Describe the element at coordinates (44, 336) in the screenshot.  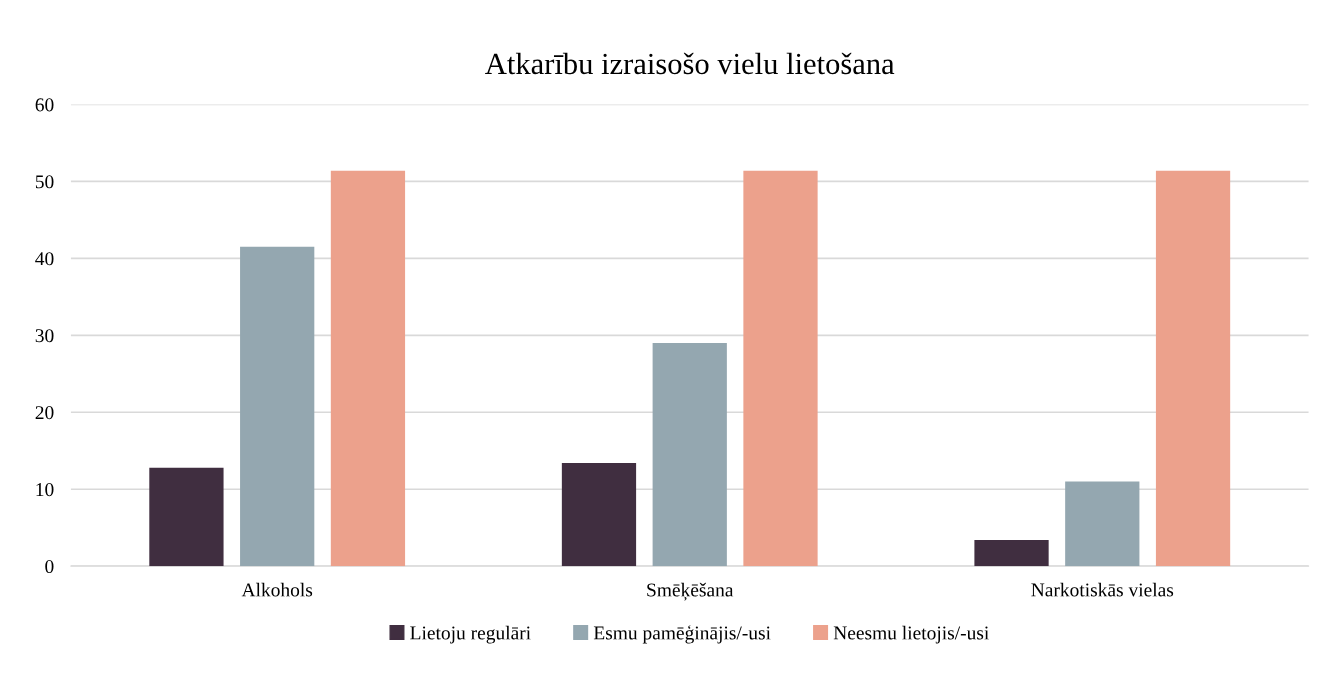
I see `y-tick-label: 30` at that location.